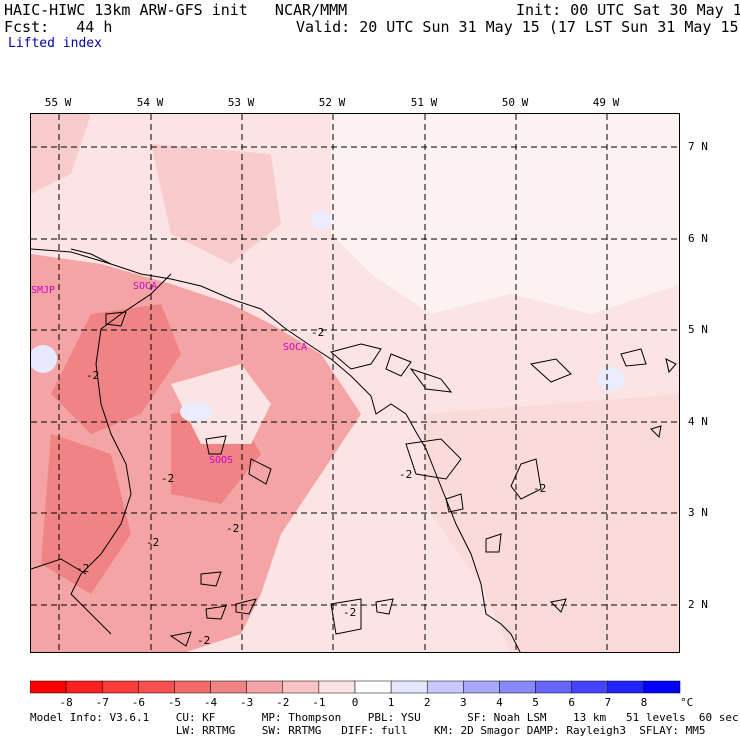  What do you see at coordinates (58, 27) in the screenshot?
I see `forecast-hour: Fcst: 44 h` at bounding box center [58, 27].